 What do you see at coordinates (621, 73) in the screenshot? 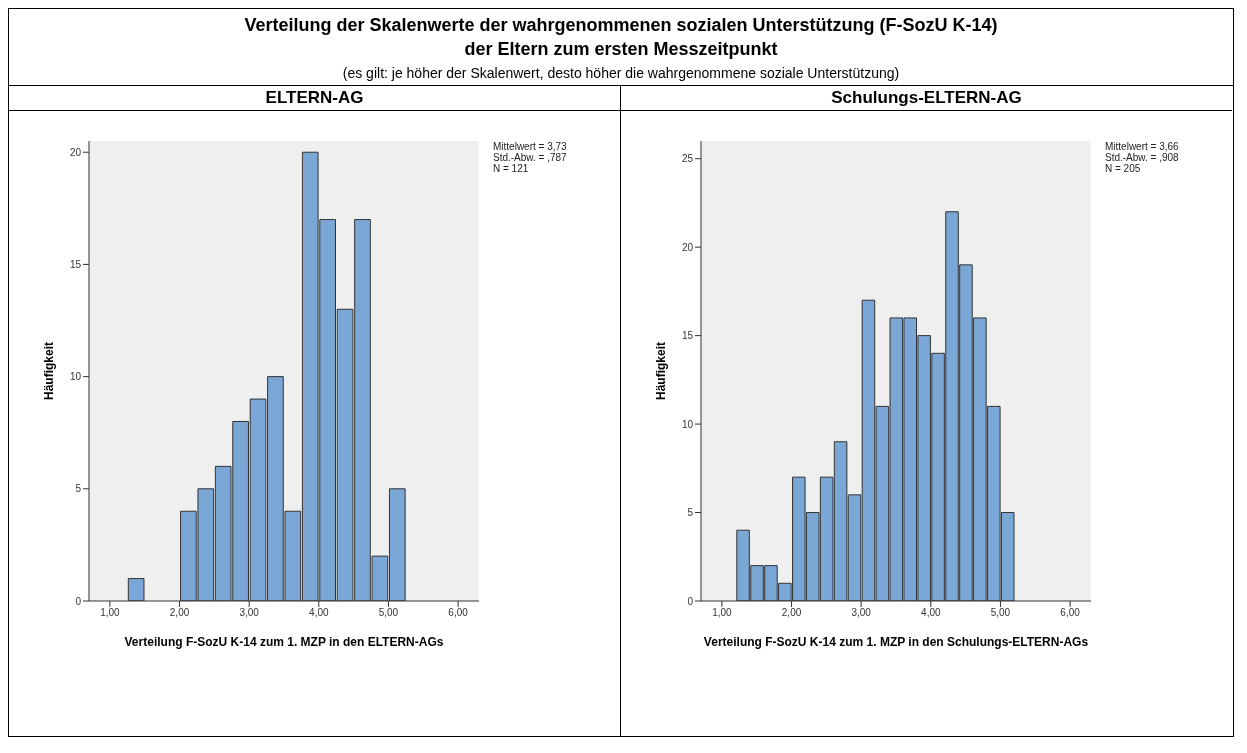
I see `text: (es gilt: je höher der Skalenwert, desto höher die wahrgenommene soziale Unterstützung)` at bounding box center [621, 73].